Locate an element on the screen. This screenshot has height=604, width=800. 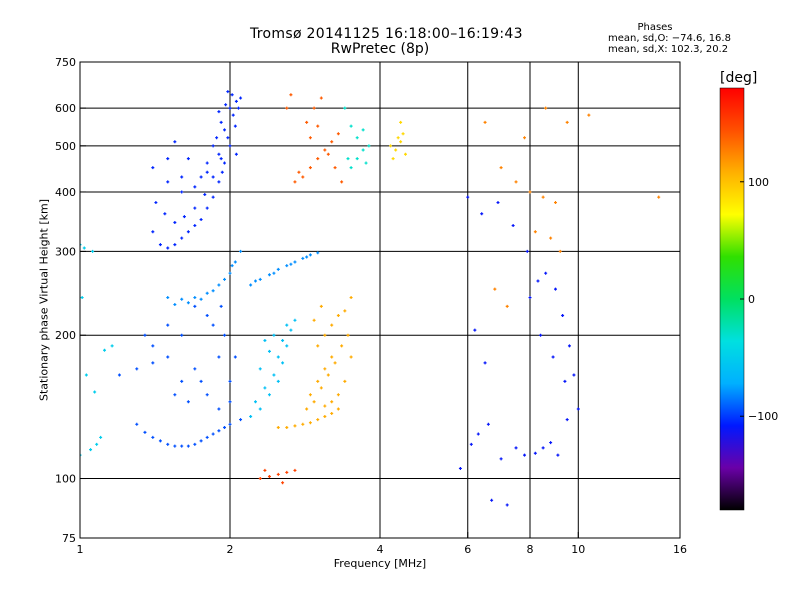
chart-title: Tromsø 20141125 16:18:00–16:19:43 is located at coordinates (386, 34).